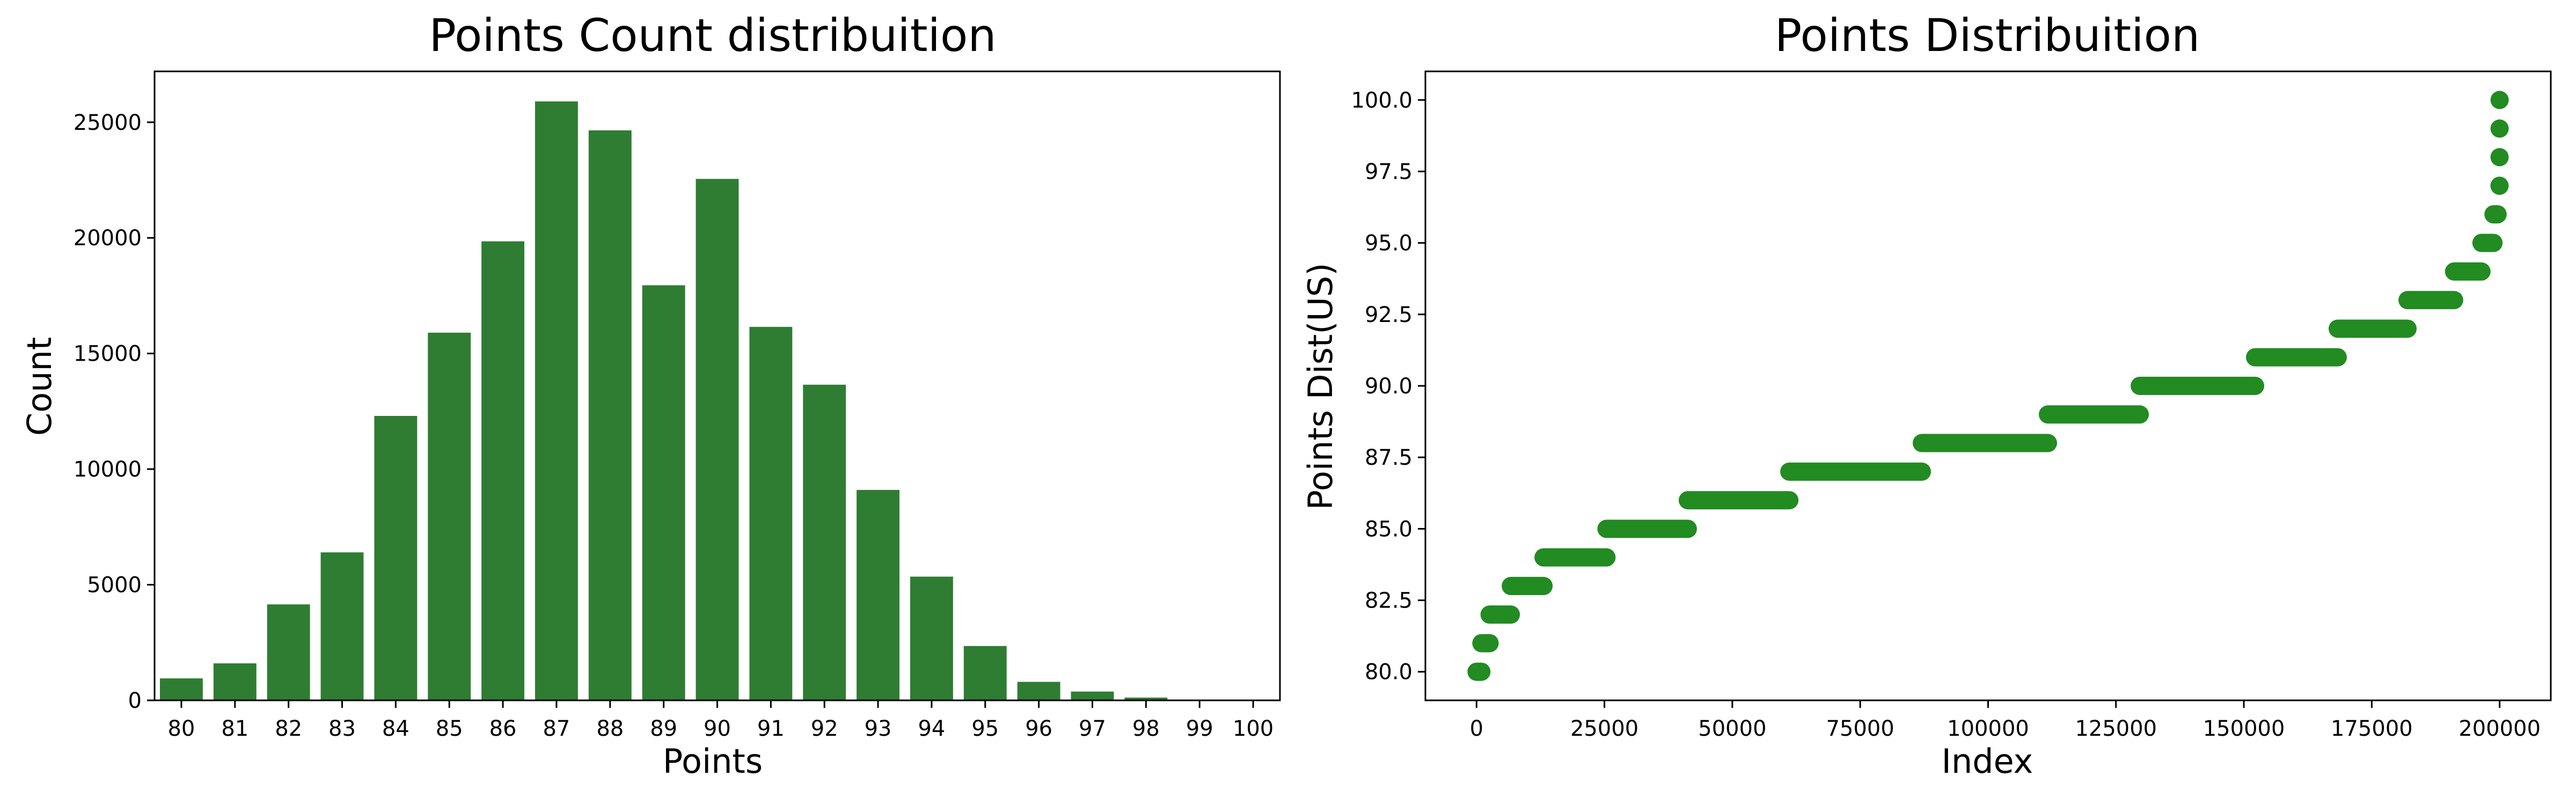 Image resolution: width=2576 pixels, height=805 pixels. What do you see at coordinates (717, 728) in the screenshot?
I see `x-tick-label: 90` at bounding box center [717, 728].